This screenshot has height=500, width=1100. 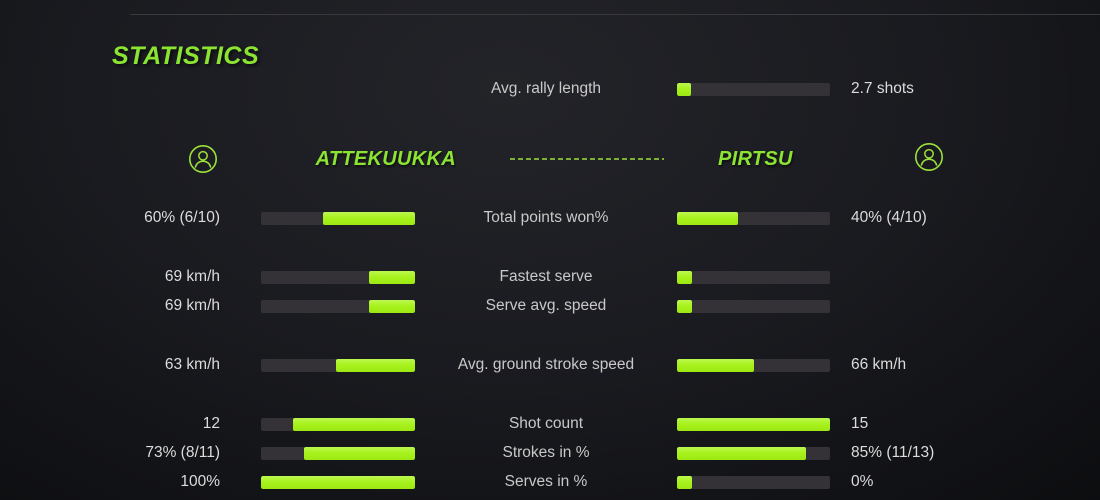 I want to click on stat-label: Serves in %, so click(x=546, y=481).